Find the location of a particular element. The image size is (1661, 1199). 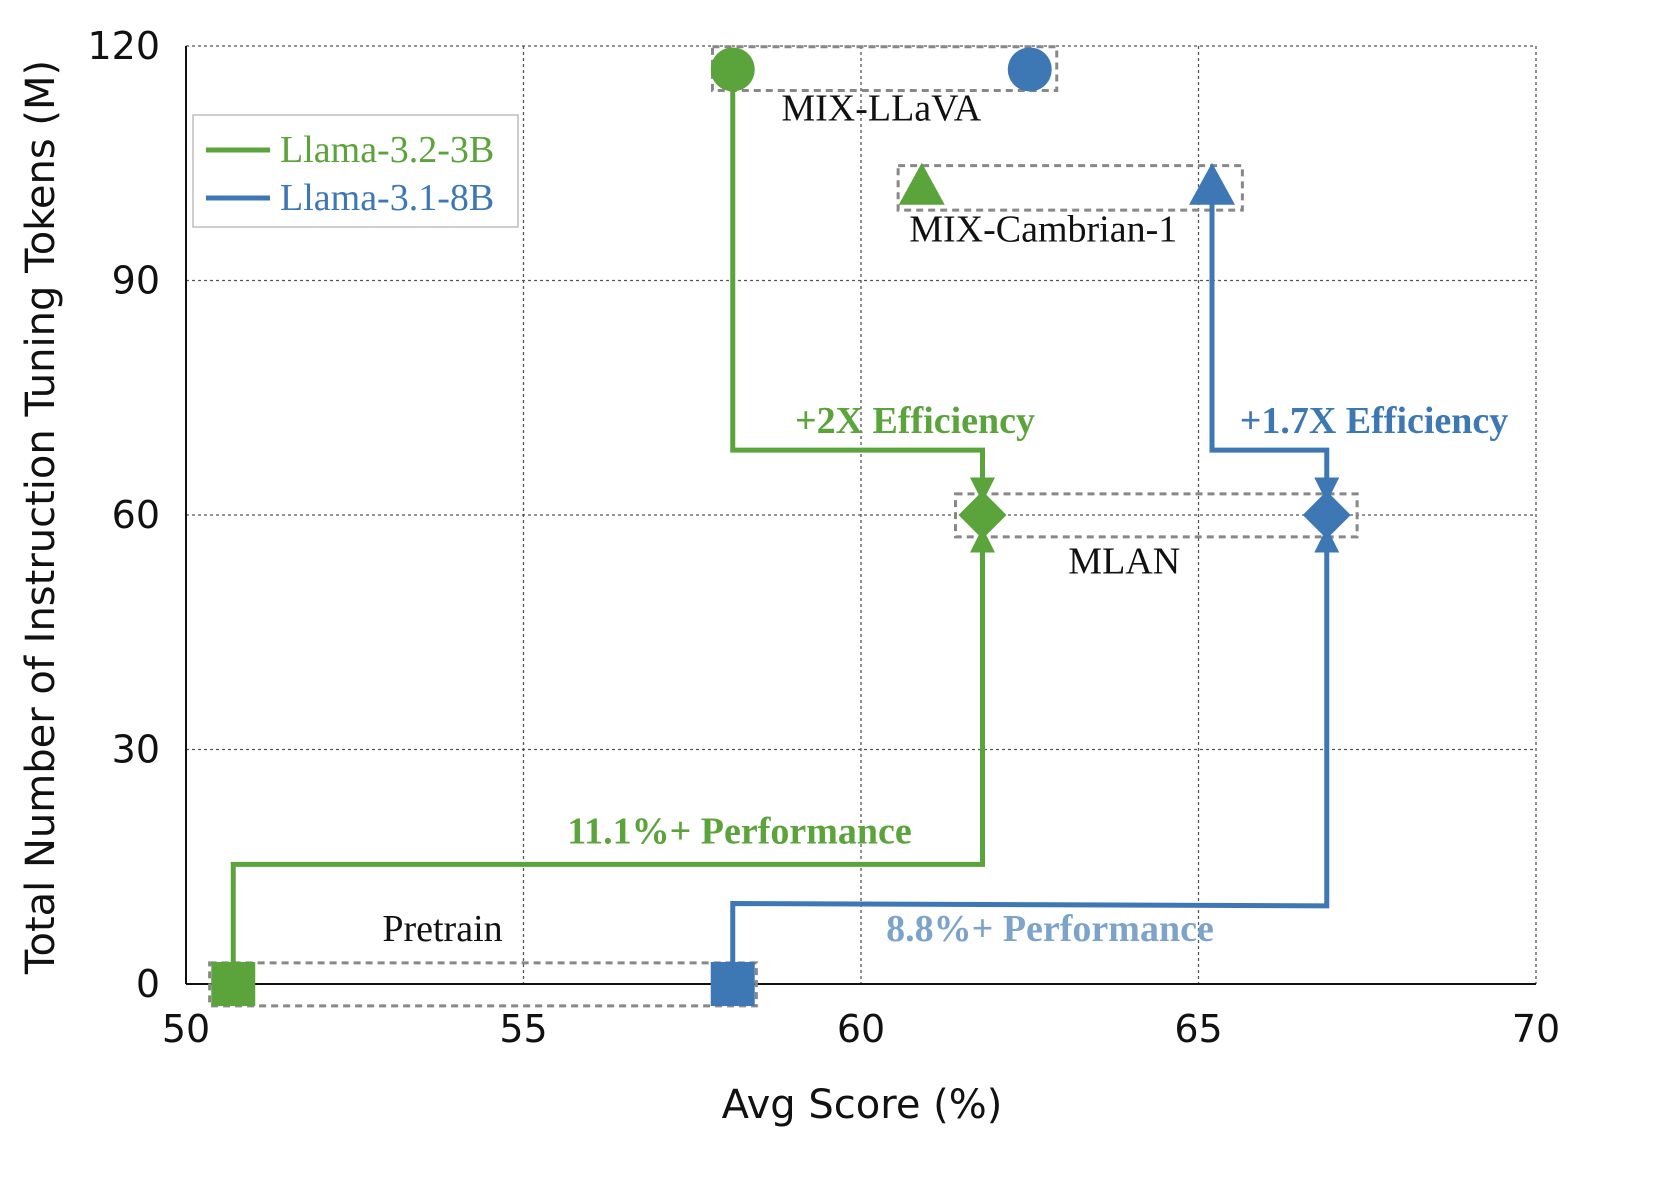

y-tick-labels: 0 30 60 90 120 is located at coordinates (123, 515).